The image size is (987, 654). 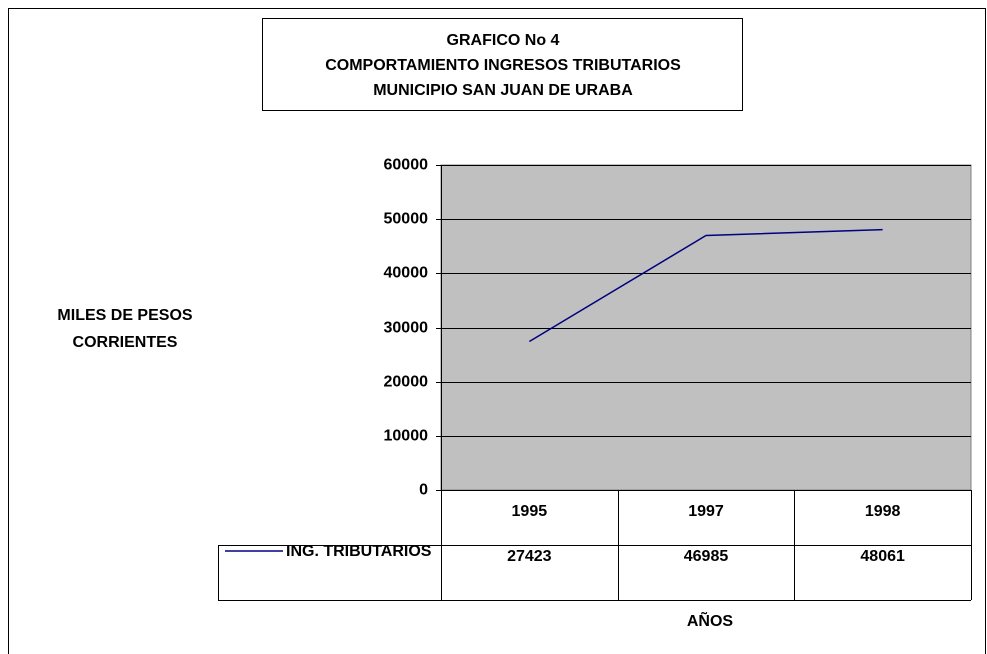 What do you see at coordinates (883, 511) in the screenshot?
I see `x-tick-label: 1998` at bounding box center [883, 511].